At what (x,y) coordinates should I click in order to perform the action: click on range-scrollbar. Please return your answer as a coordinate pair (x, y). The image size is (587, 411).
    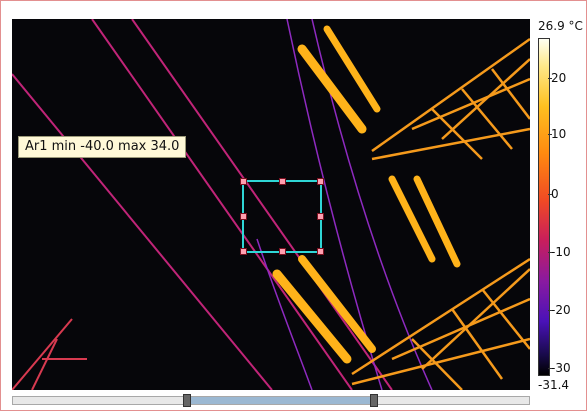
    Looking at the image, I should click on (271, 400).